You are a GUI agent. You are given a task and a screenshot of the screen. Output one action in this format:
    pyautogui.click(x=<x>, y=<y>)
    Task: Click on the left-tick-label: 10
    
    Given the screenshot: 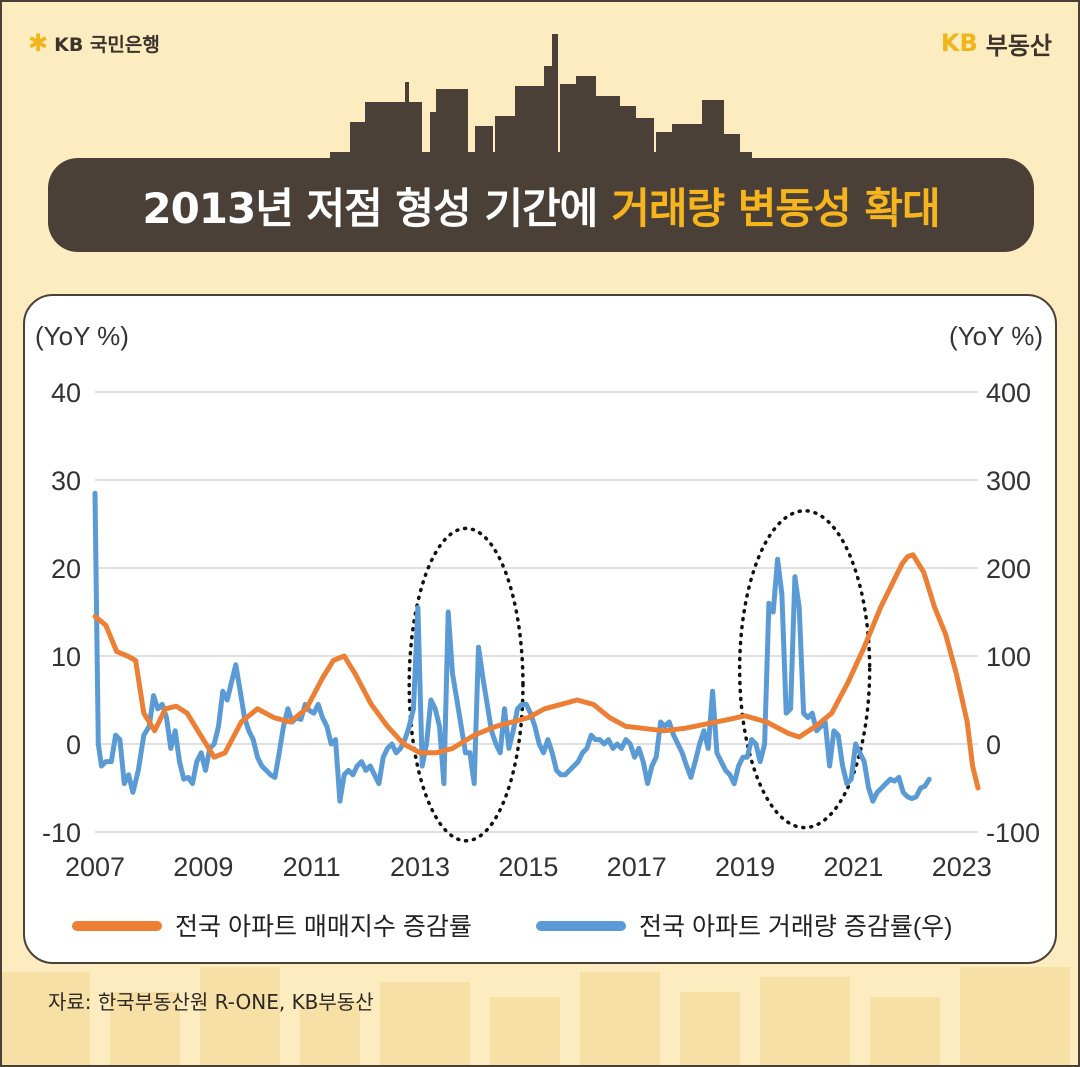 What is the action you would take?
    pyautogui.click(x=66, y=657)
    